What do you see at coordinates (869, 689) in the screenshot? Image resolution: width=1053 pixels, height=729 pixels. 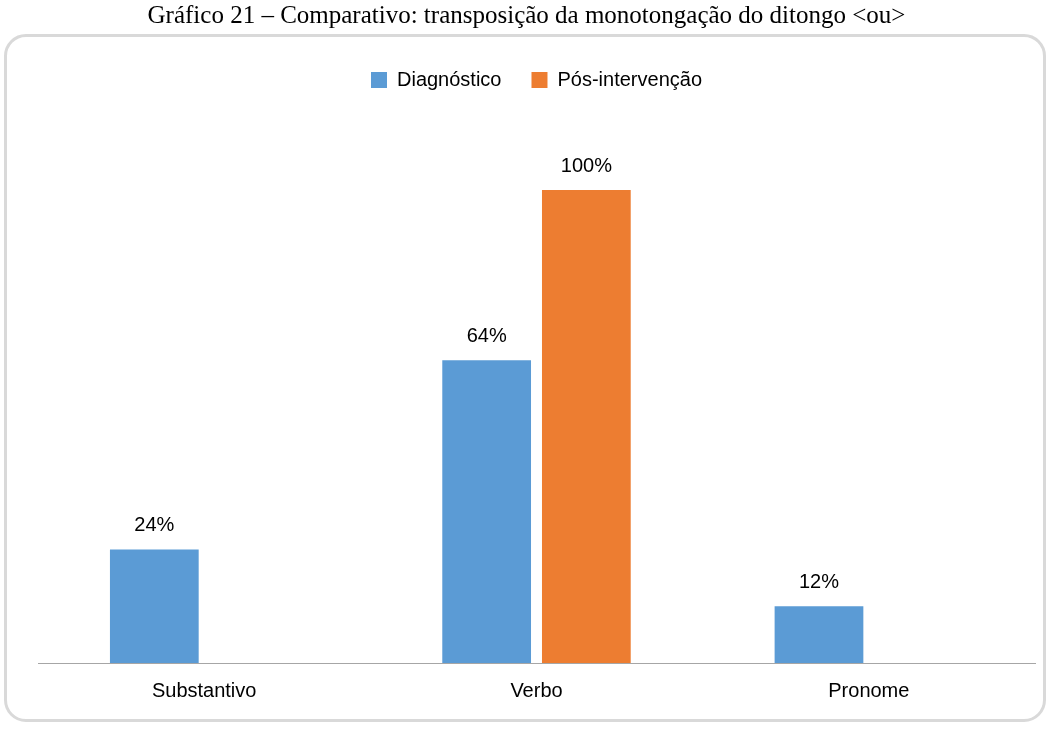 I see `x-tick-label: Pronome` at bounding box center [869, 689].